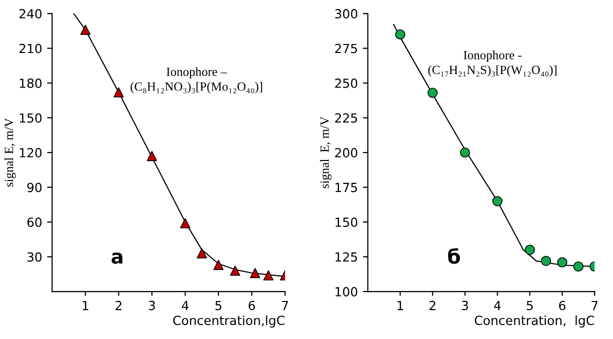  Describe the element at coordinates (346, 118) in the screenshot. I see `y-tick-label: 225` at that location.